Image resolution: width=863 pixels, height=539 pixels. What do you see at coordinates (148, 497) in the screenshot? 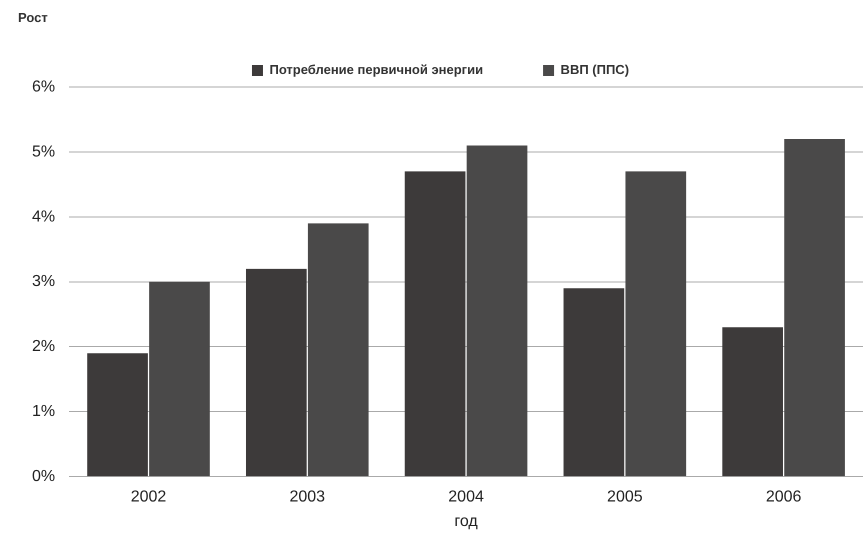
I see `x-tick-label: 2002` at bounding box center [148, 497].